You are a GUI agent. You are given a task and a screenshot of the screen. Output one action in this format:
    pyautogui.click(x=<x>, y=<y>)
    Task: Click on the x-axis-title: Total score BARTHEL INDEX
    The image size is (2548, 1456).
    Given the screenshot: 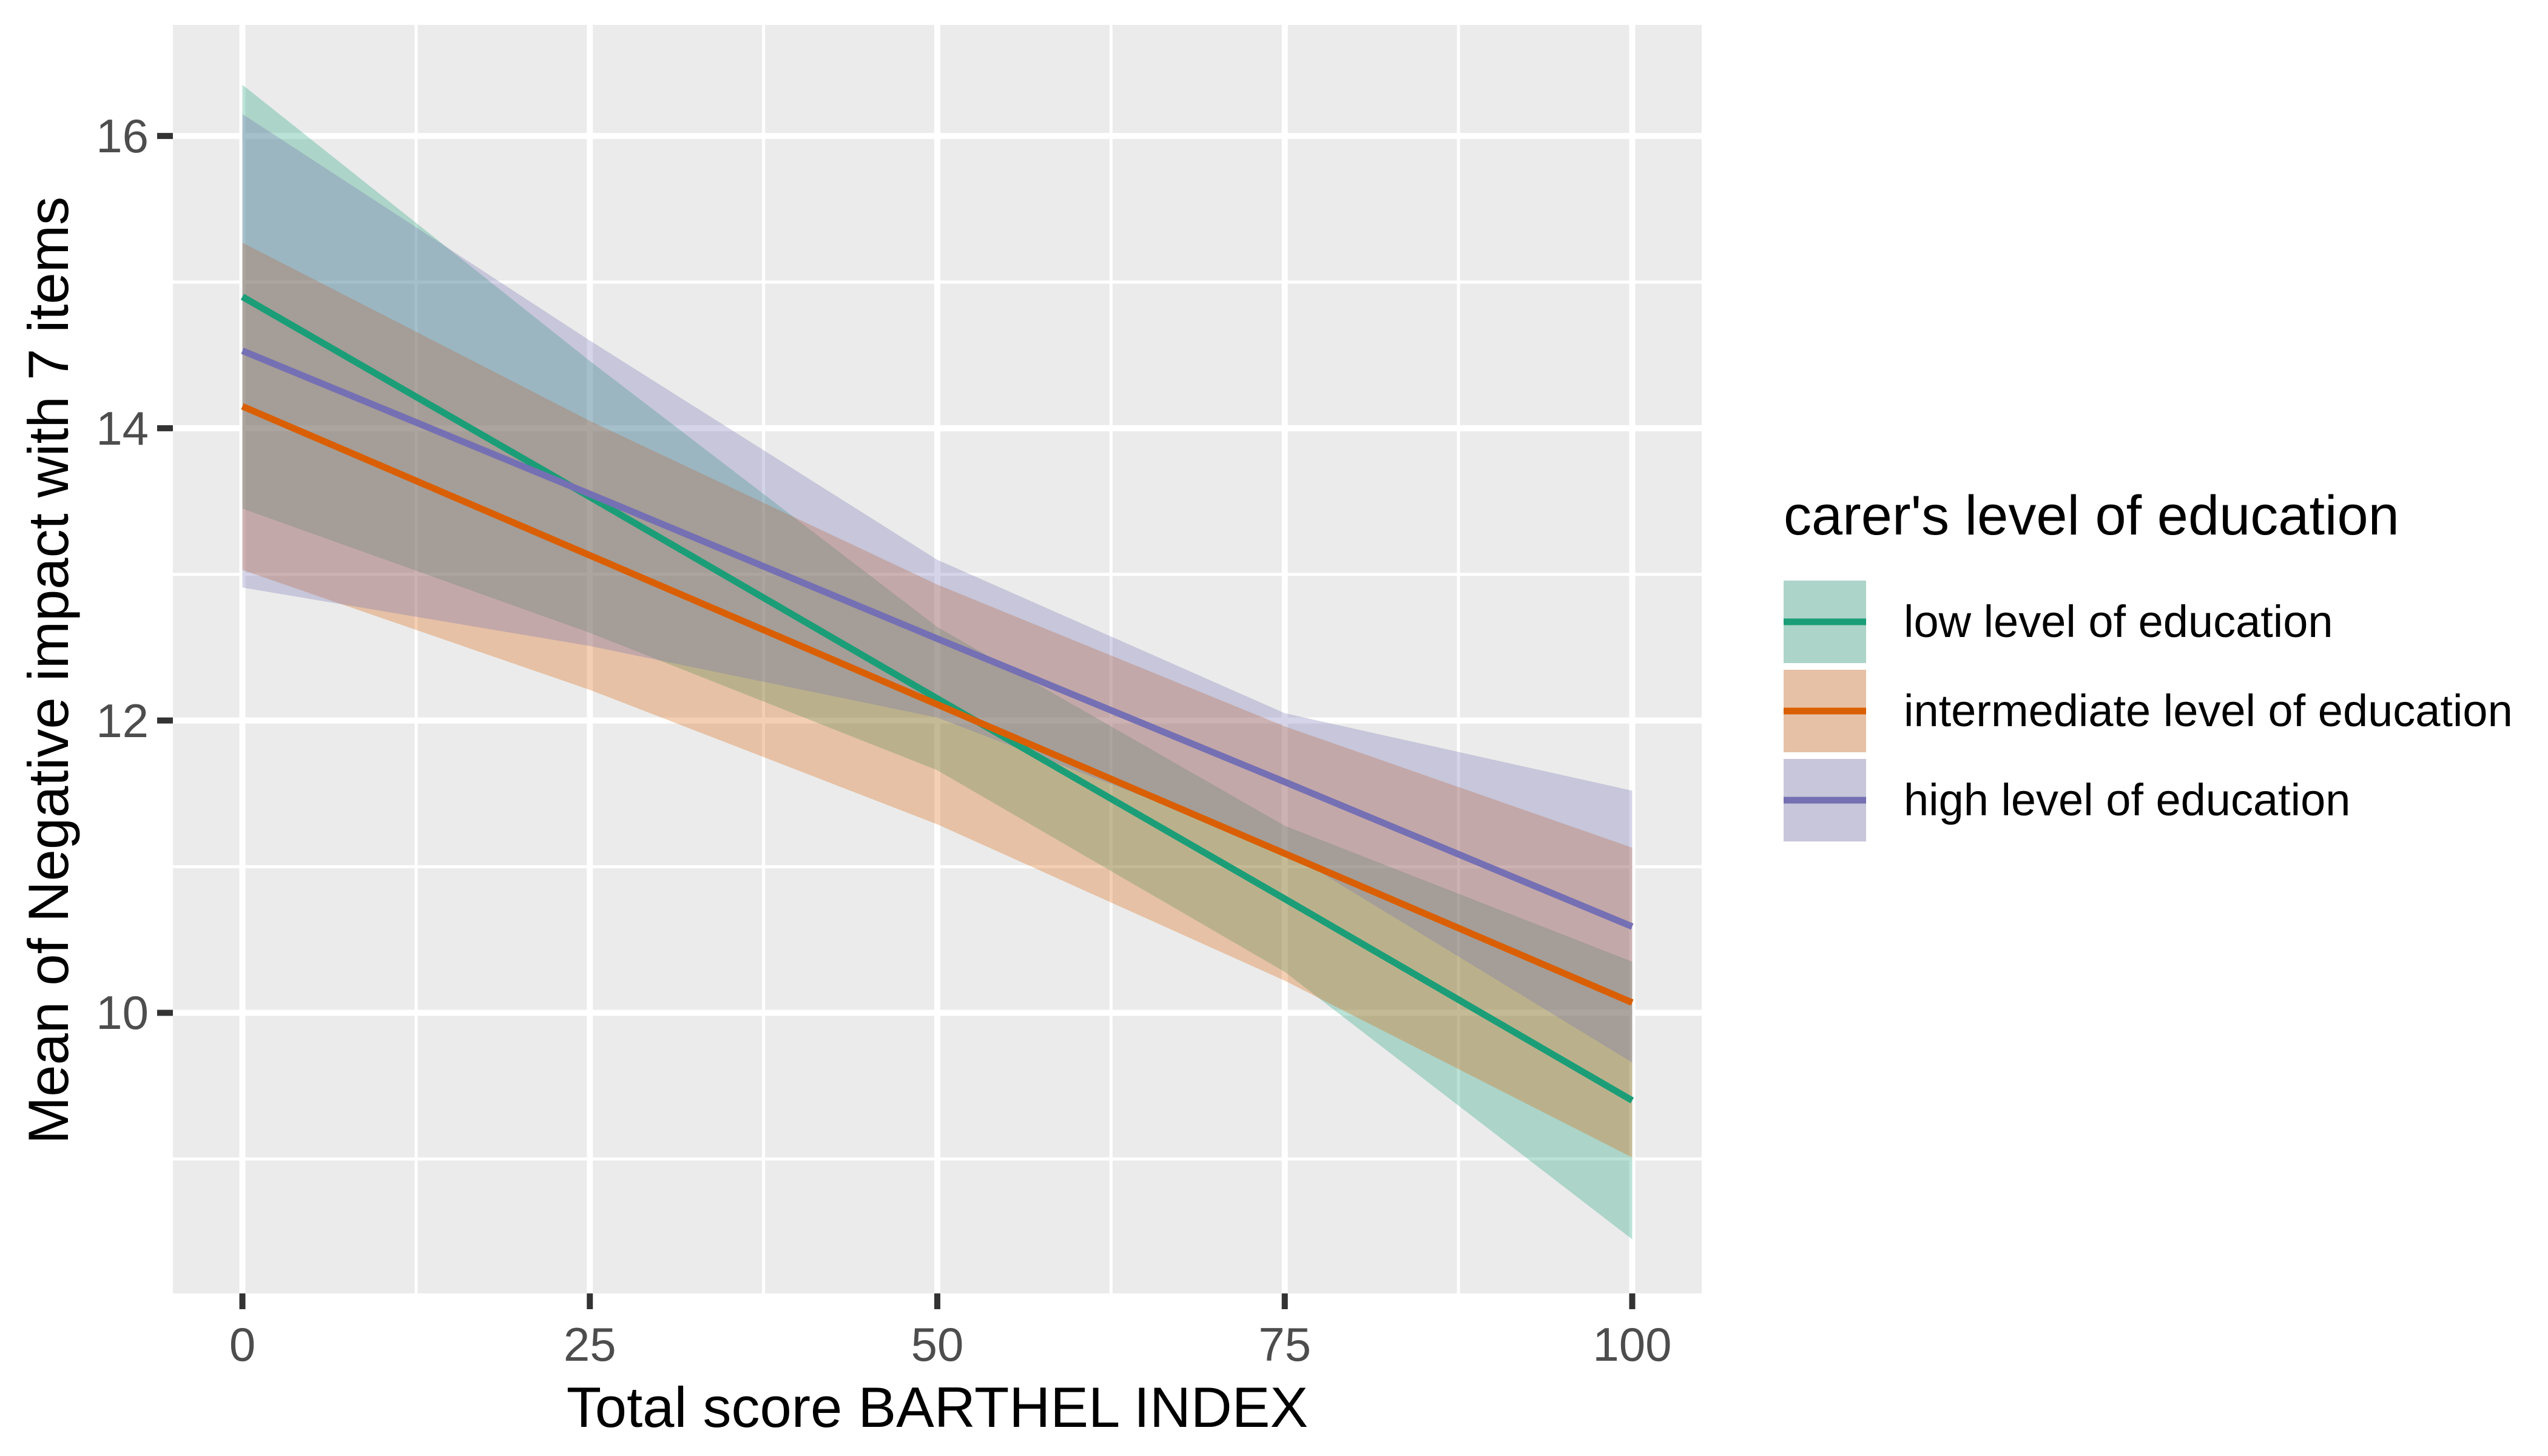 What is the action you would take?
    pyautogui.click(x=937, y=1407)
    